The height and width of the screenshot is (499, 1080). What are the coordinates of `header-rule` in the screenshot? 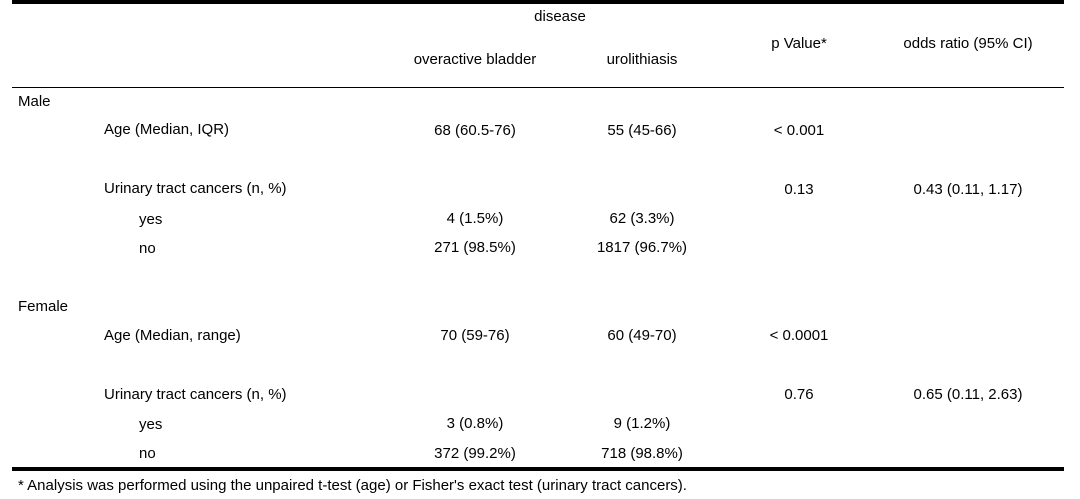 It's located at (538, 87).